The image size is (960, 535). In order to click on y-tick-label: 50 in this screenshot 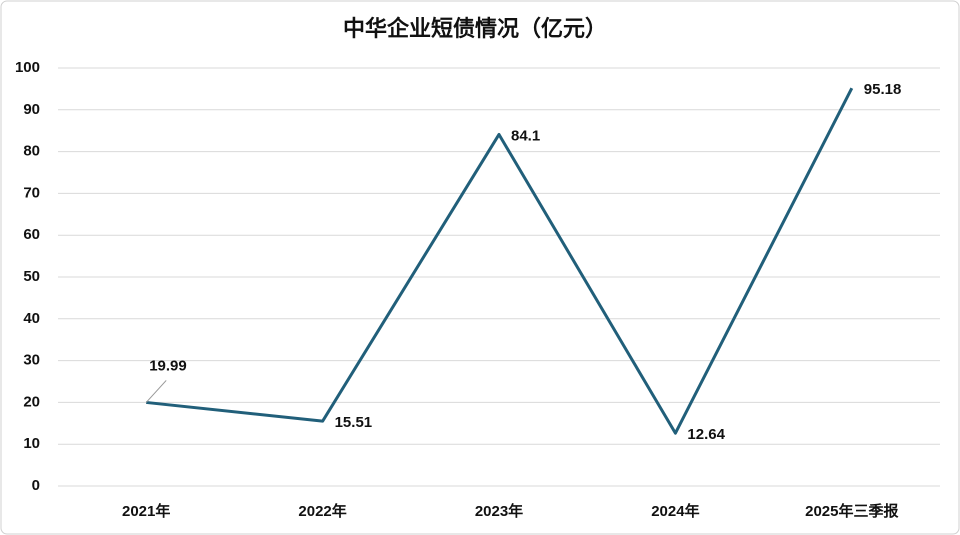, I will do `click(31, 276)`.